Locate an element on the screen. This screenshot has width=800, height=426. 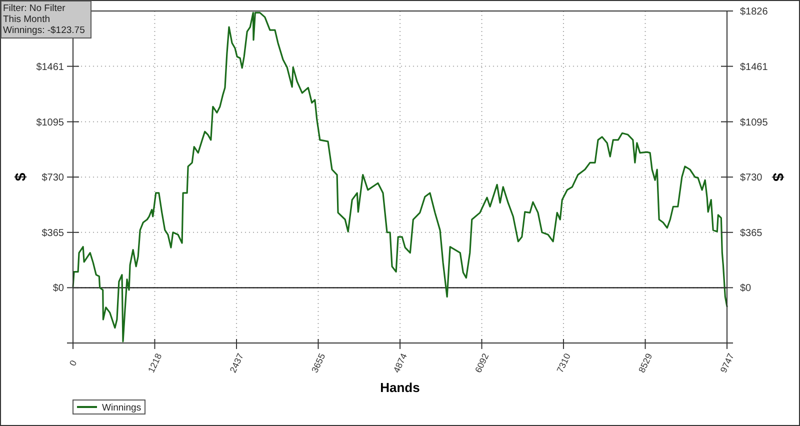
x-tick-label: 8529 is located at coordinates (645, 363).